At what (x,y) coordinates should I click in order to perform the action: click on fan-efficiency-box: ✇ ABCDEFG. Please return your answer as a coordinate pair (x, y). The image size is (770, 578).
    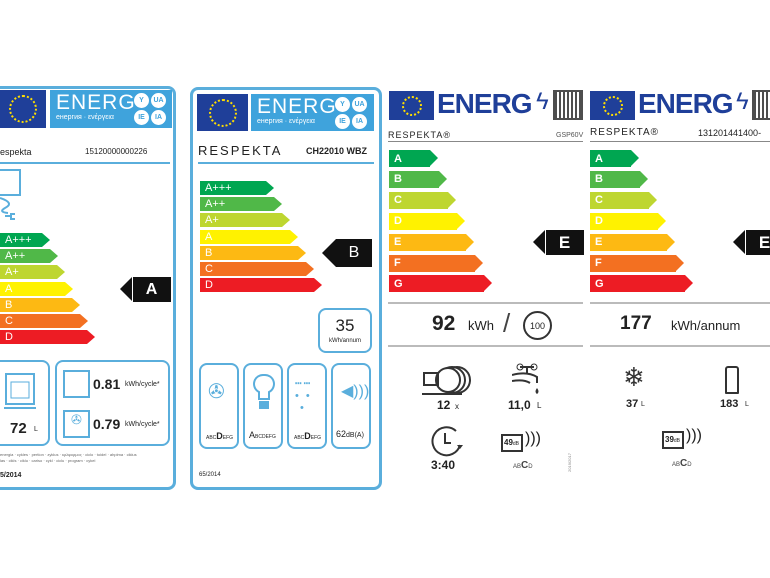
    Looking at the image, I should click on (219, 406).